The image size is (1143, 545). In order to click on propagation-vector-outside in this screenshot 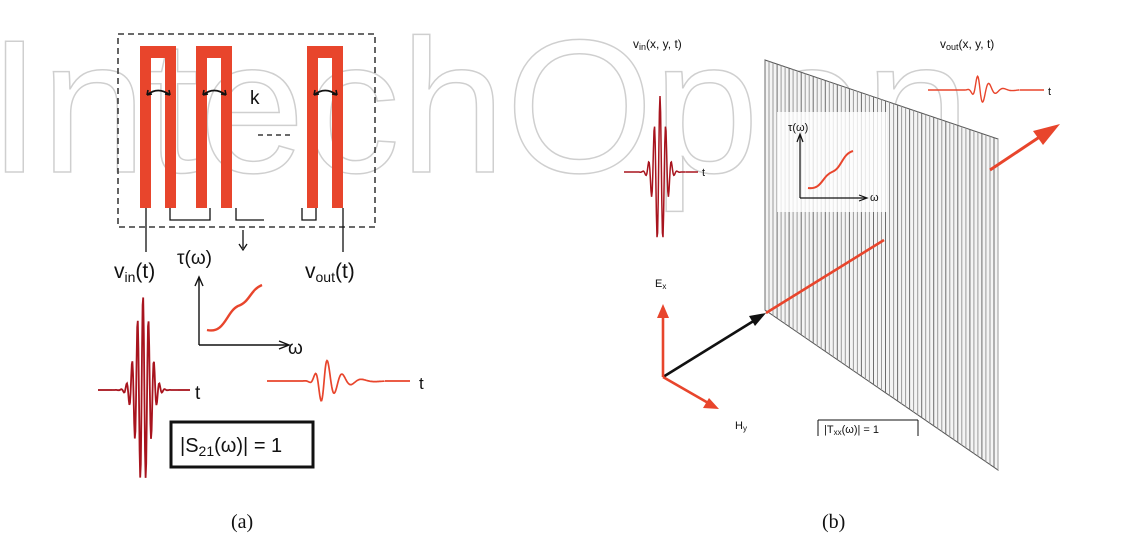, I will do `click(711, 347)`.